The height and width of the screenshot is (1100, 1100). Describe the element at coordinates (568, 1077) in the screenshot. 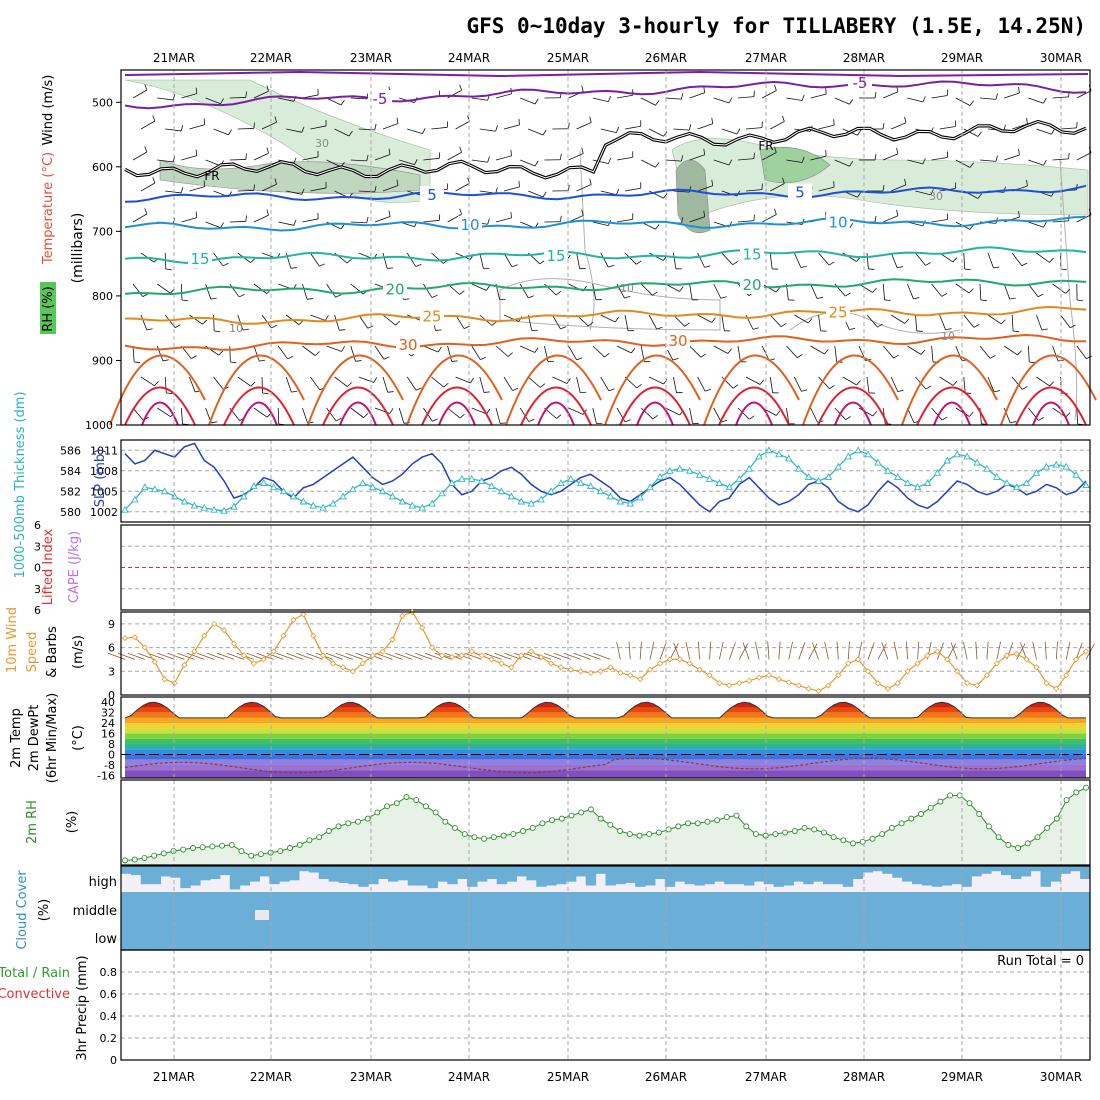

I see `date-label-bottom: 25MAR` at that location.